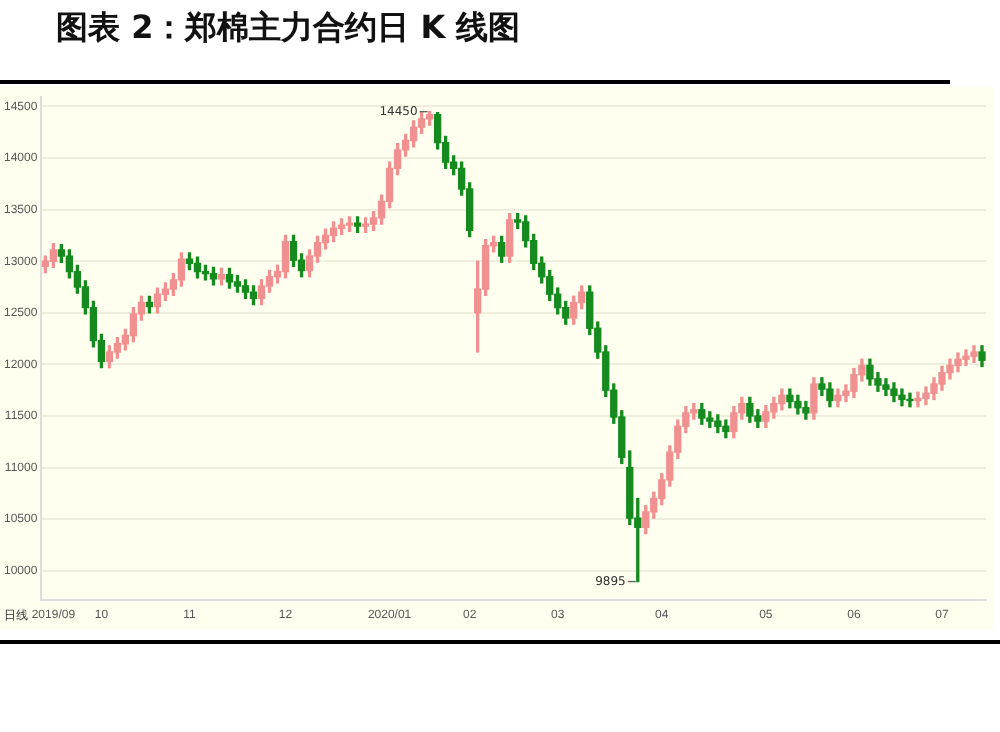 The height and width of the screenshot is (732, 1000). What do you see at coordinates (288, 29) in the screenshot?
I see `chart-title: 图表 2：郑棉主力合约日 K 线图` at bounding box center [288, 29].